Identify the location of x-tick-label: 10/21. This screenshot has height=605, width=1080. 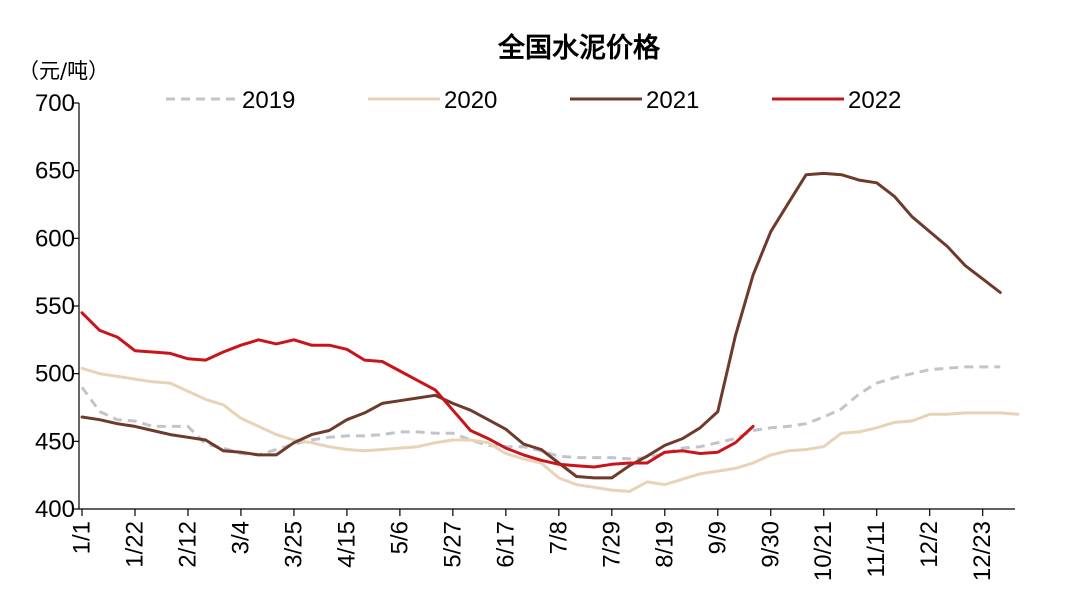
(823, 551).